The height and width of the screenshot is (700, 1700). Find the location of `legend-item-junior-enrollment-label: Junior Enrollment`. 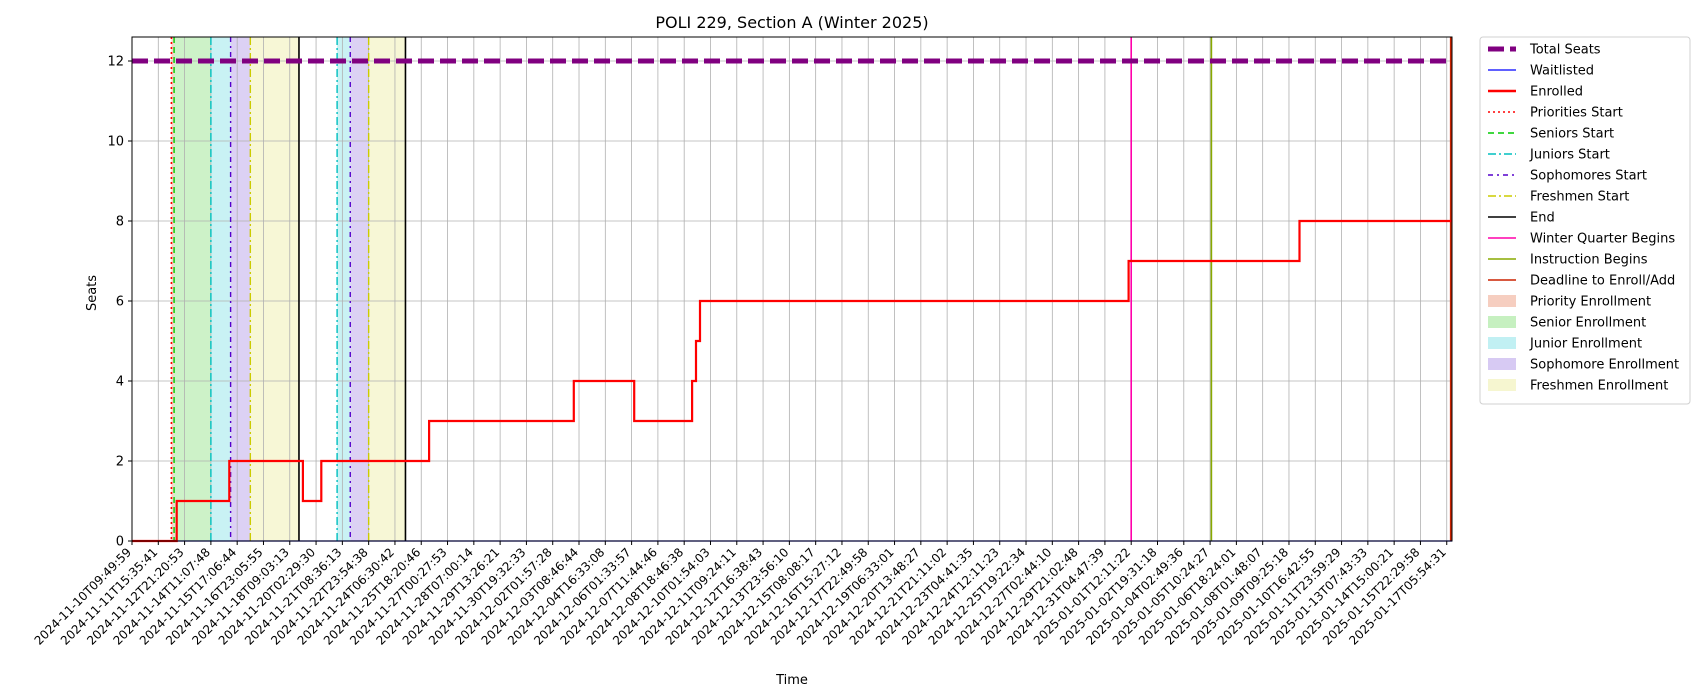

legend-item-junior-enrollment-label: Junior Enrollment is located at coordinates (1585, 344).